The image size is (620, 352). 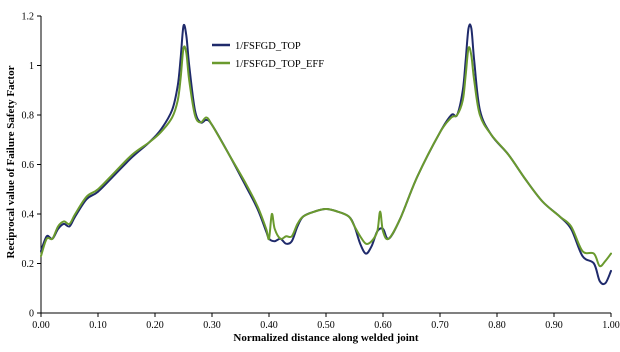 What do you see at coordinates (440, 325) in the screenshot?
I see `x-tick-label: 0.70` at bounding box center [440, 325].